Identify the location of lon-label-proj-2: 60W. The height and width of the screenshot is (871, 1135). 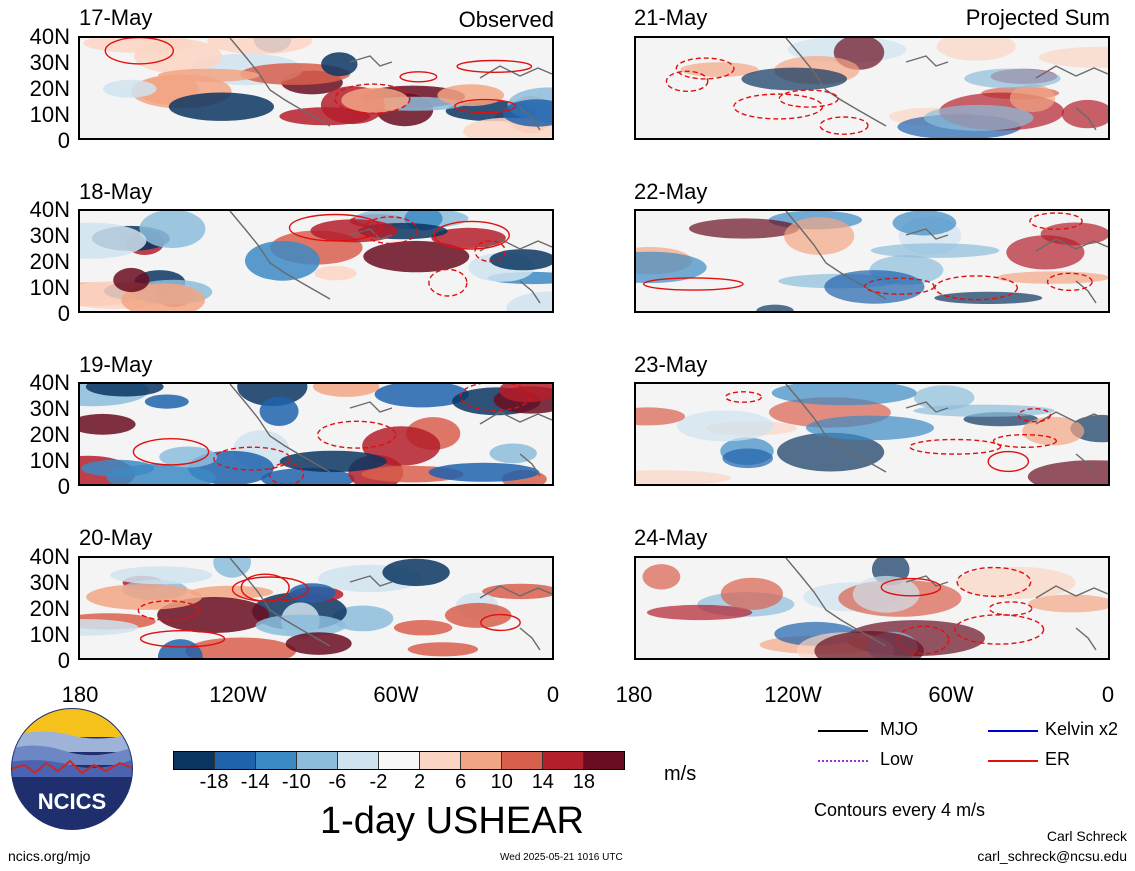
(951, 694).